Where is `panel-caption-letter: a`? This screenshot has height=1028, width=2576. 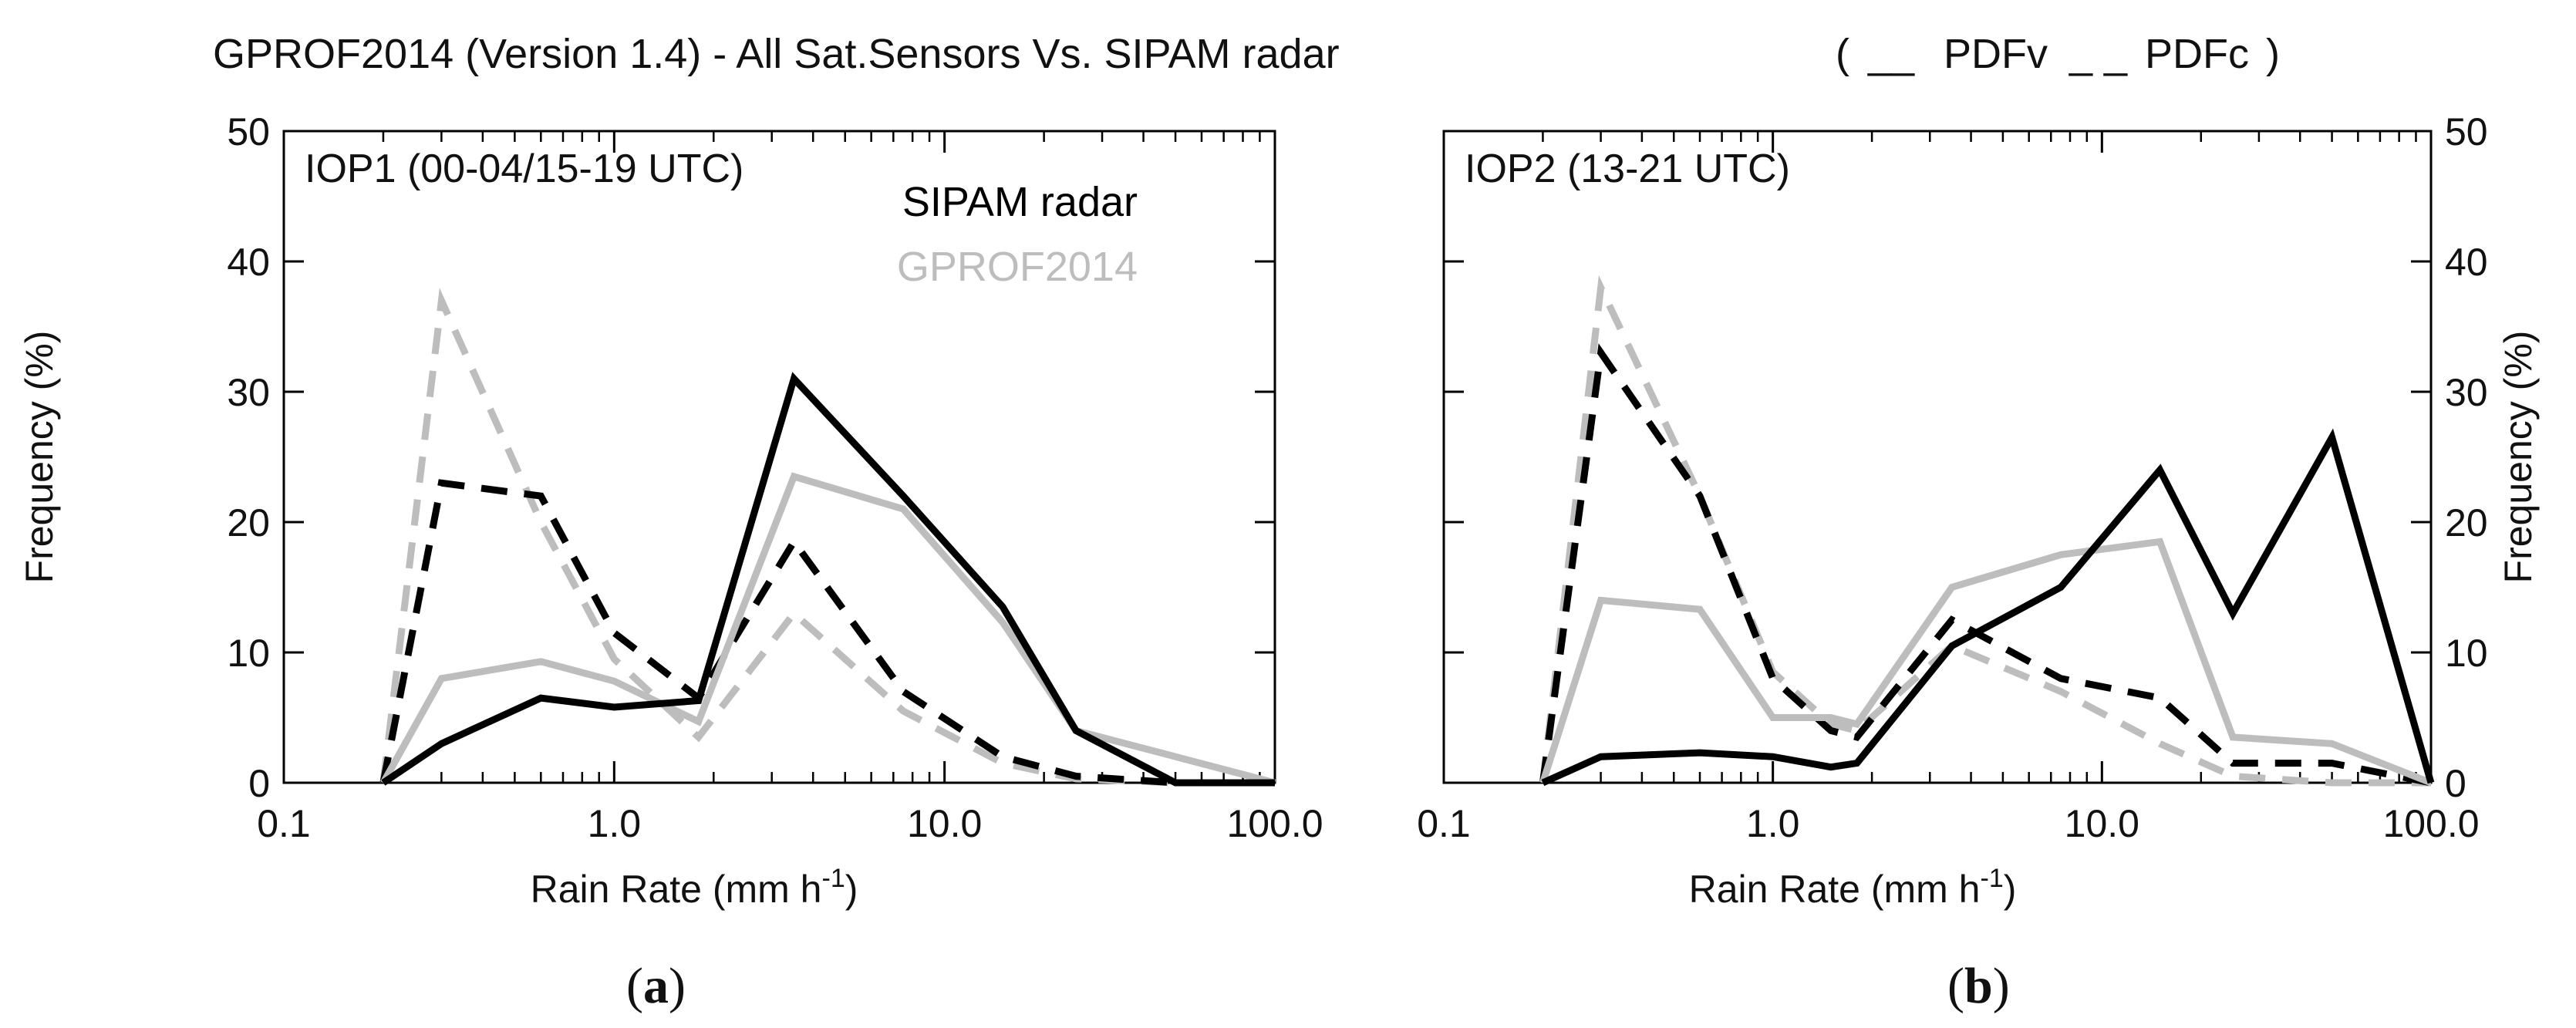
panel-caption-letter: a is located at coordinates (656, 986).